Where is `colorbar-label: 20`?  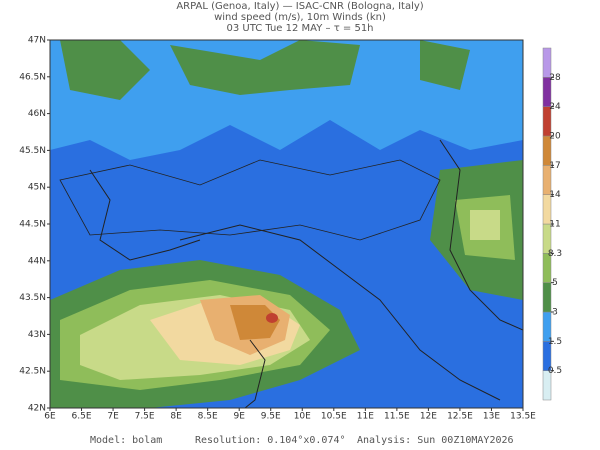 colorbar-label: 20 is located at coordinates (555, 137).